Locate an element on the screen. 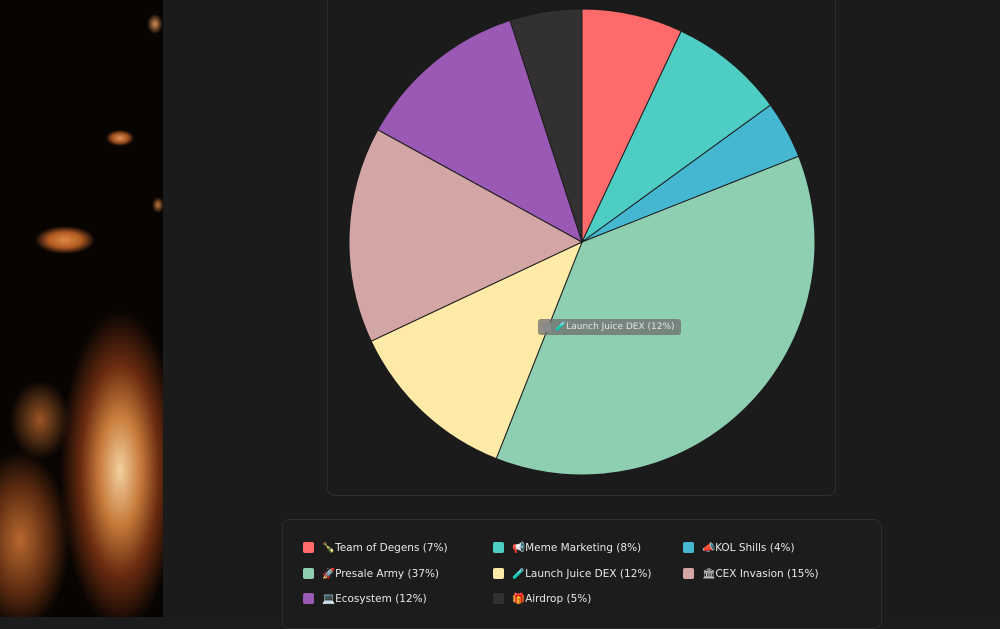 This screenshot has width=1000, height=629. tooltip-text: 🧪Launch Juice DEX (12%) is located at coordinates (615, 327).